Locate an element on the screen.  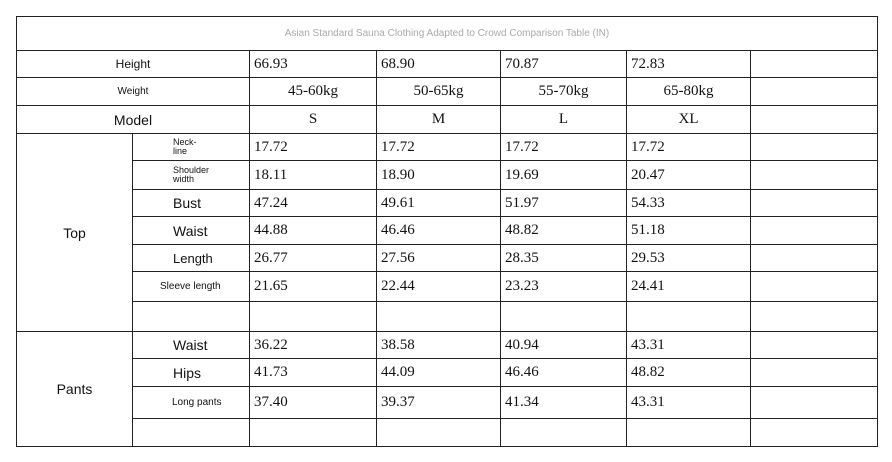
group-label: Pants is located at coordinates (74, 389).